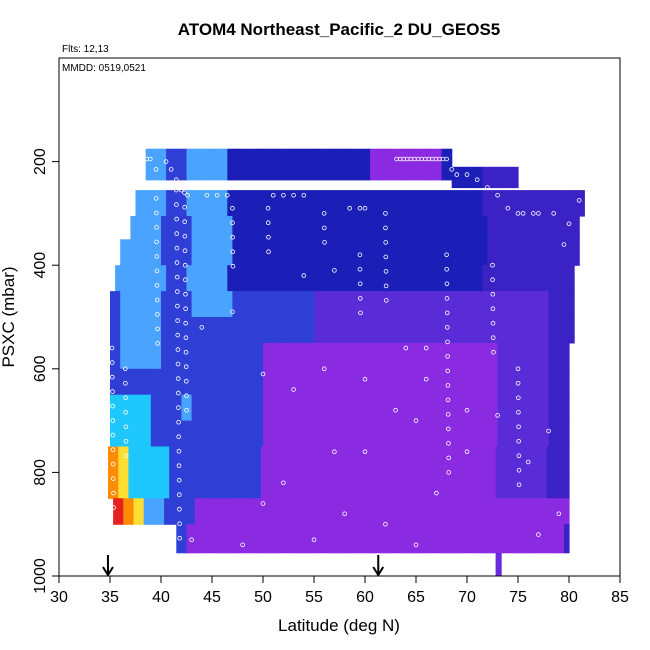 The image size is (650, 650). Describe the element at coordinates (416, 597) in the screenshot. I see `x-tick-label: 65` at that location.